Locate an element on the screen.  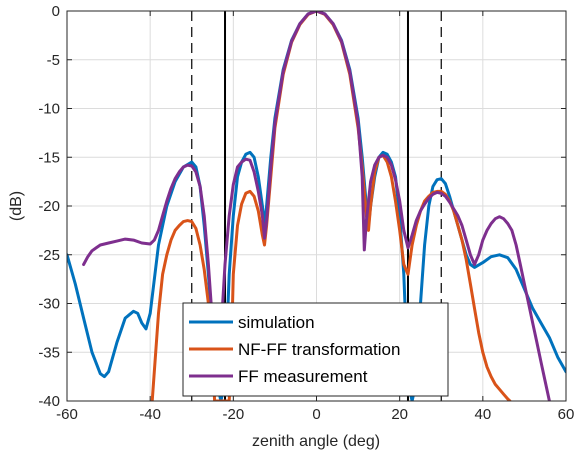
x-tick-label: -60 is located at coordinates (67, 414).